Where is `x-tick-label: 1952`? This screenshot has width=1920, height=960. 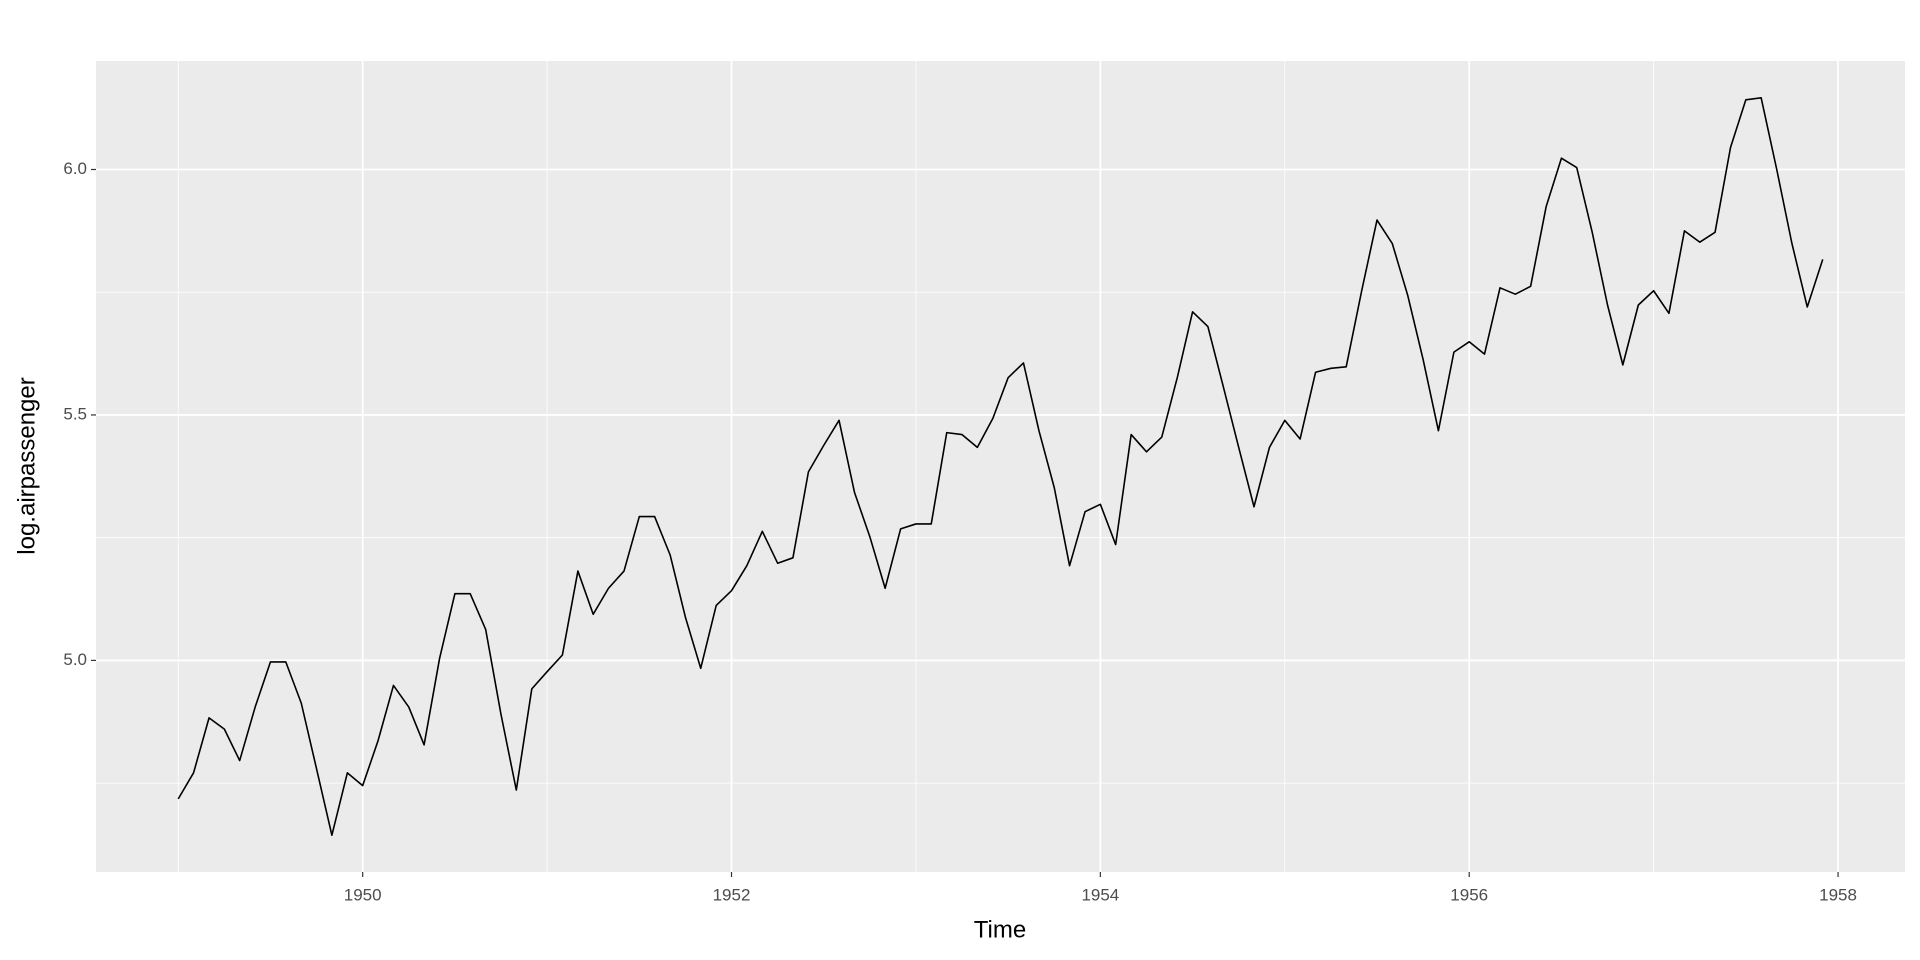 x-tick-label: 1952 is located at coordinates (732, 894).